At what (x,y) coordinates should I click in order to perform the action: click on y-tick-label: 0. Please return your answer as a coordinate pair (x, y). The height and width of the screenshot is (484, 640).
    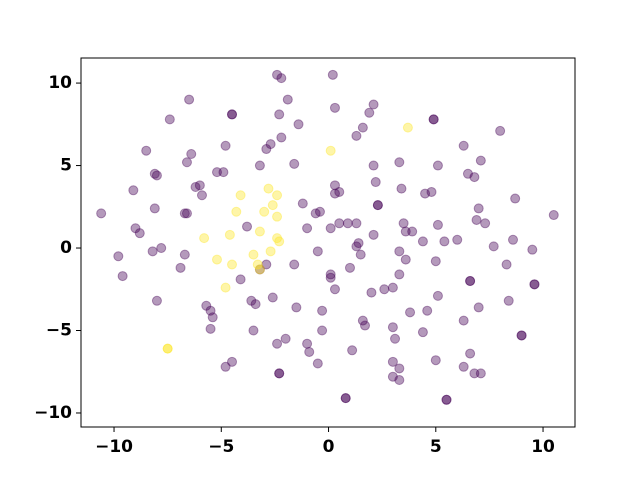
    Looking at the image, I should click on (66, 248).